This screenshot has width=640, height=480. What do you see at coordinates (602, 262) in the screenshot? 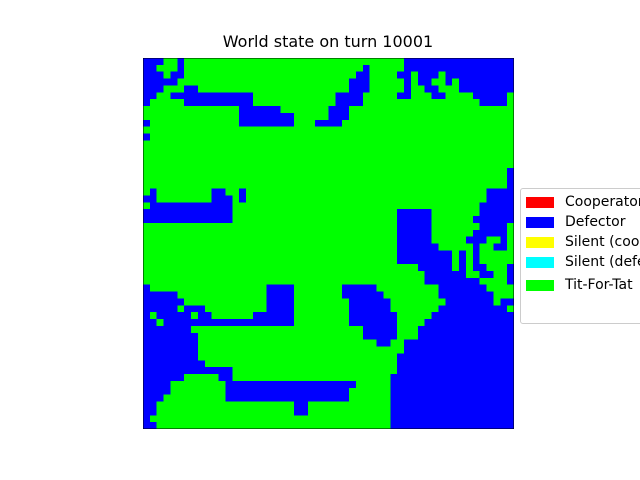
I see `legend-label: Silent (defe` at bounding box center [602, 262].